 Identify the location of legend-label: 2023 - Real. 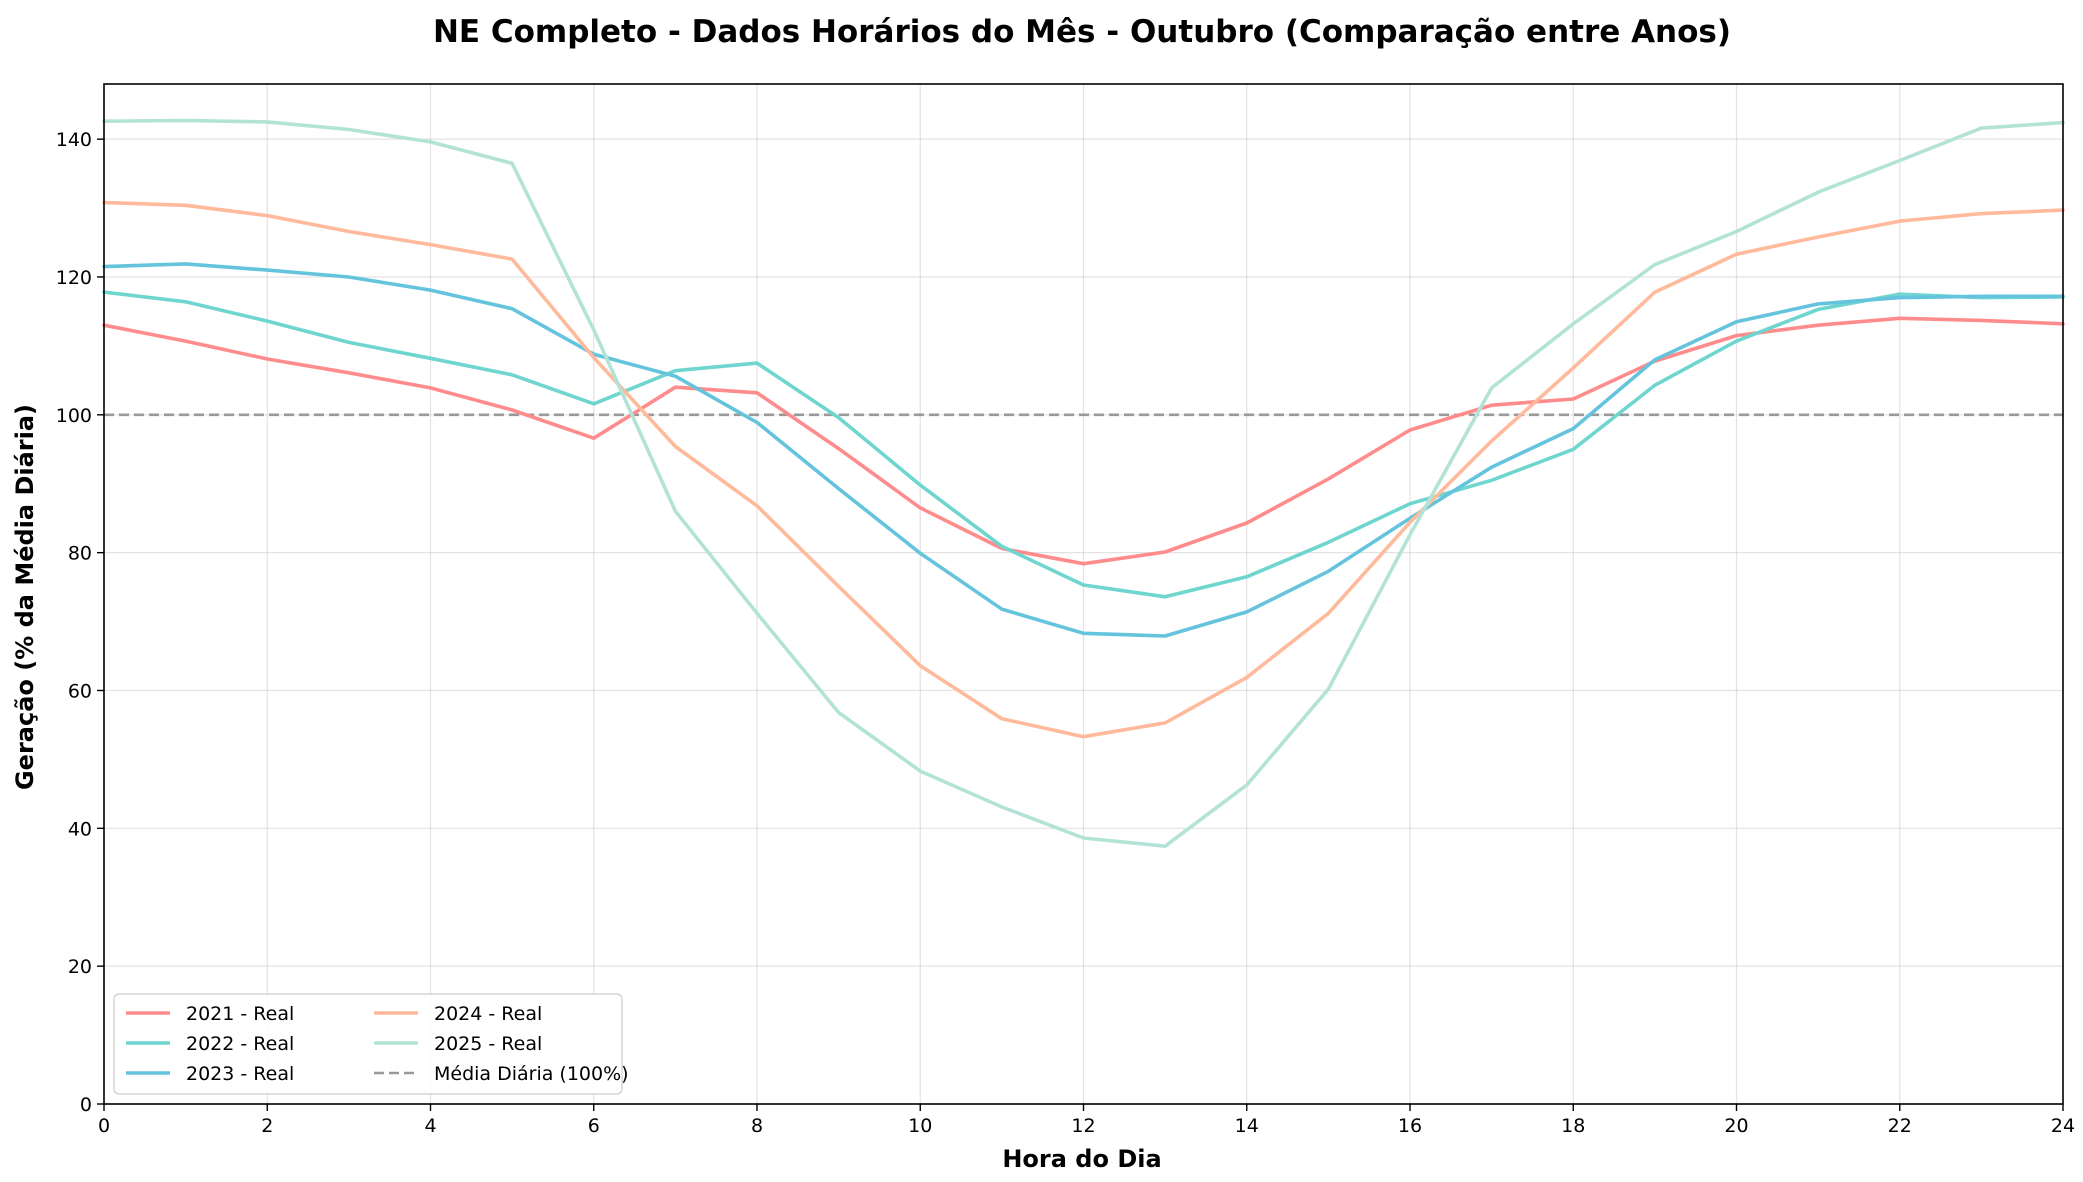
(240, 1074).